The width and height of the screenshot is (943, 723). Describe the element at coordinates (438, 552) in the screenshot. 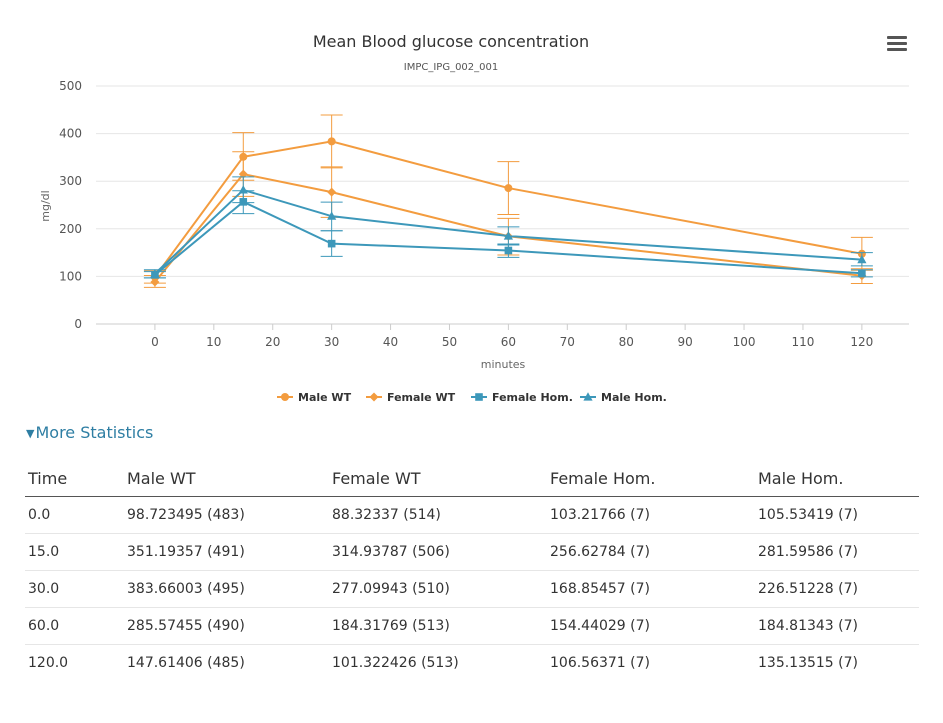

I see `table-cell: 314.93787 (506)` at that location.